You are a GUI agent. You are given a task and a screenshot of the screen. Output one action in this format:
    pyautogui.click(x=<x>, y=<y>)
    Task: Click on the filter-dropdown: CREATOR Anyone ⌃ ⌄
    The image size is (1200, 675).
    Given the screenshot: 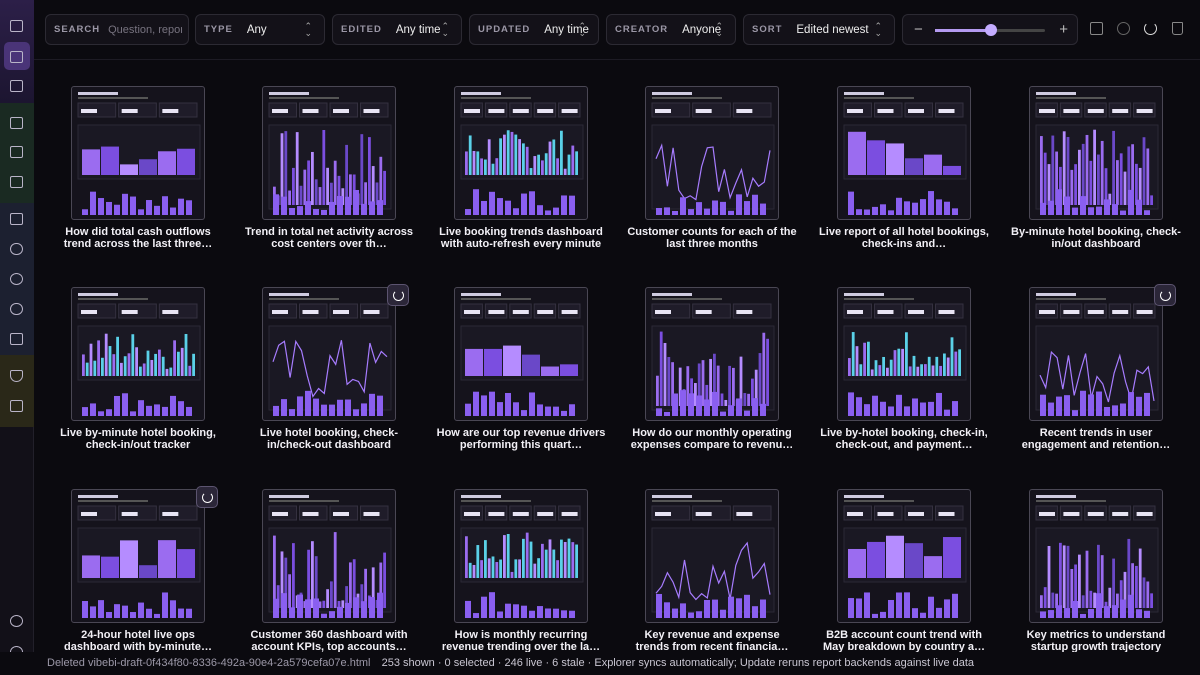 What is the action you would take?
    pyautogui.click(x=671, y=29)
    